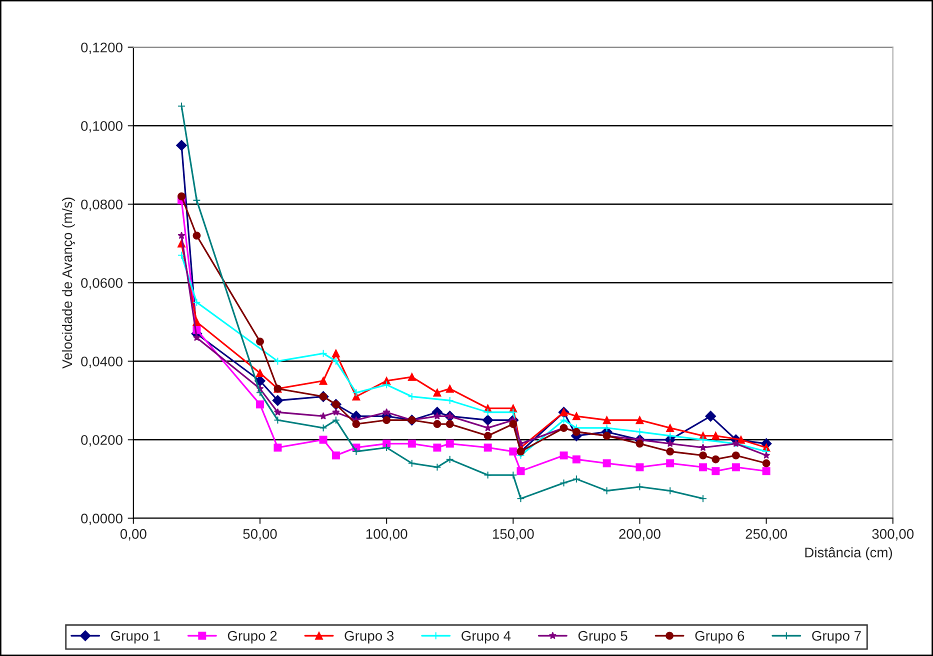  I want to click on x-tick-label: 100,00, so click(387, 534).